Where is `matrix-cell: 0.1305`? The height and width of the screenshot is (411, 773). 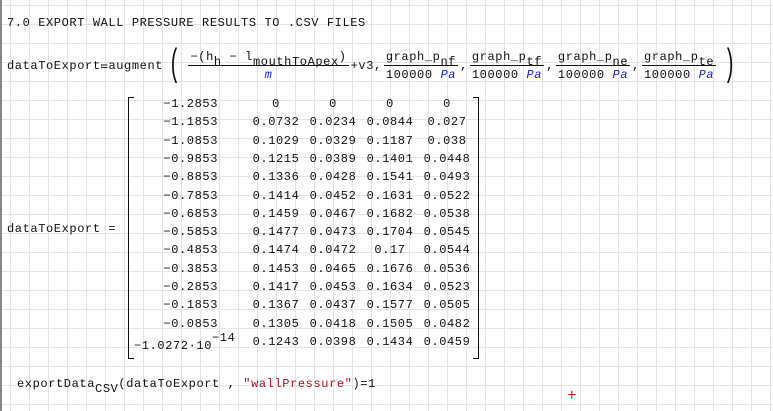 matrix-cell: 0.1305 is located at coordinates (276, 323).